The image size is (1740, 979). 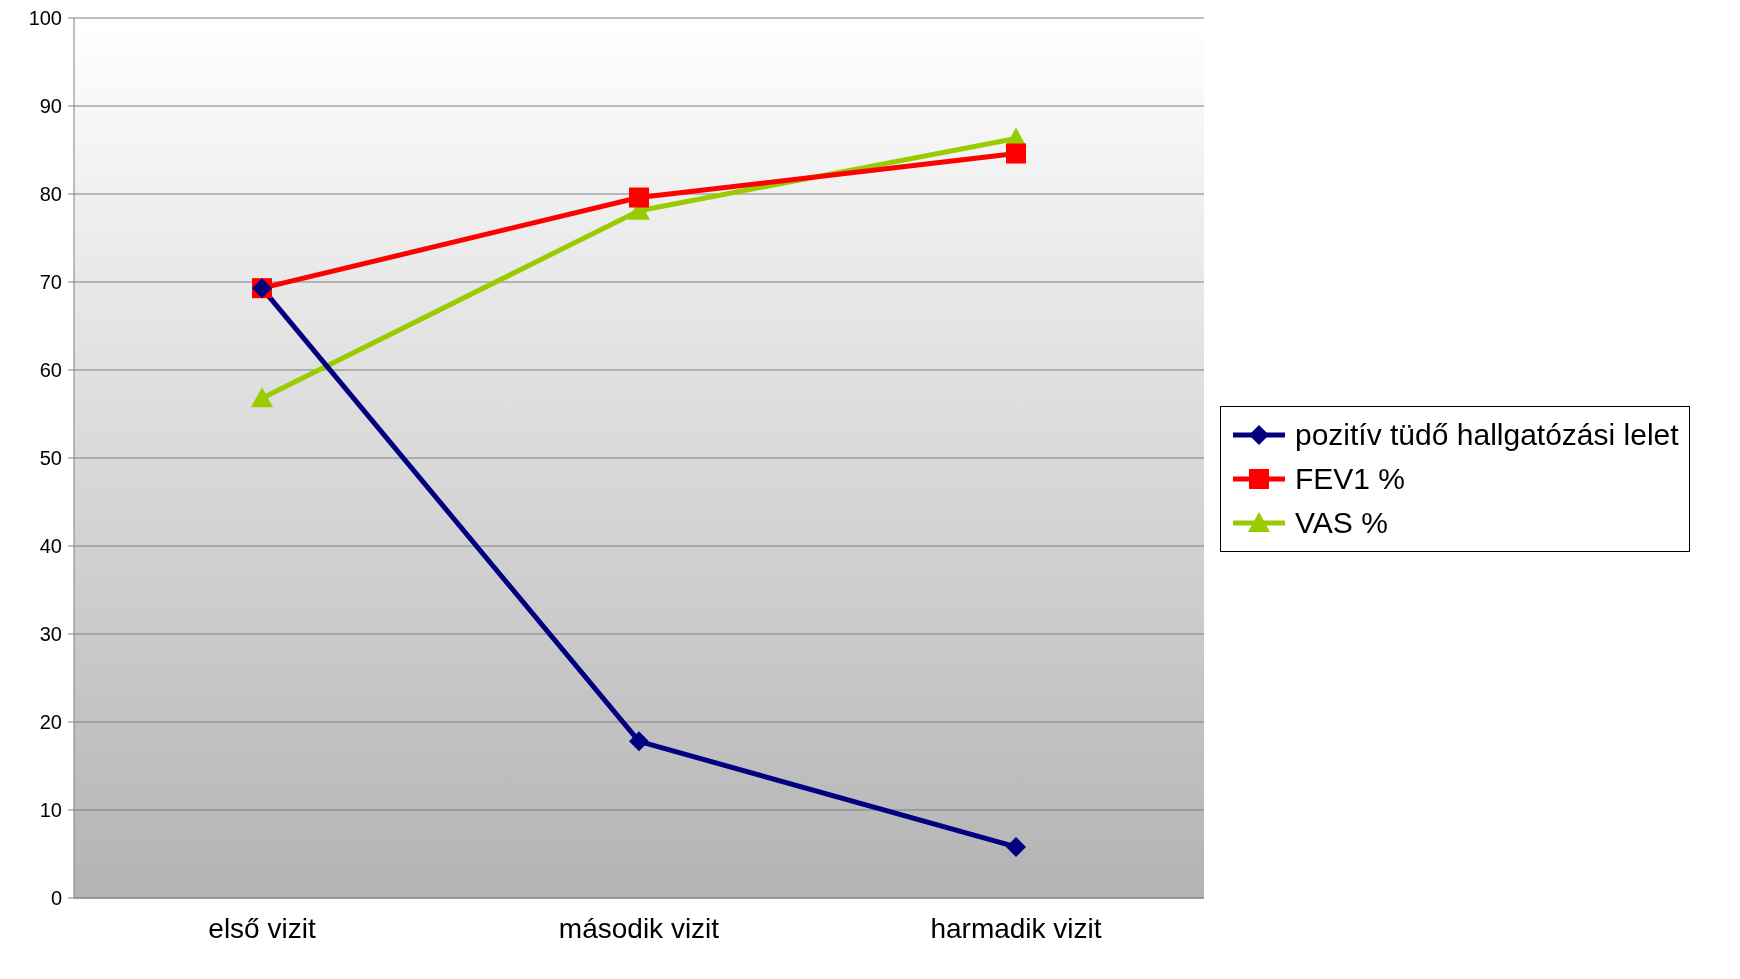 What do you see at coordinates (45, 18) in the screenshot?
I see `y-tick-label: 100` at bounding box center [45, 18].